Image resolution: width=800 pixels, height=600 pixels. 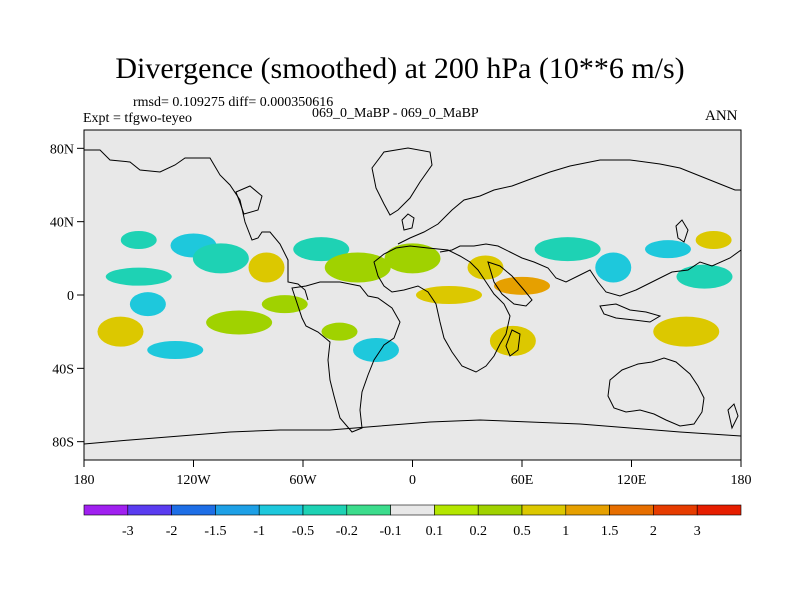 What do you see at coordinates (478, 531) in the screenshot?
I see `colorbar-label: 0.2` at bounding box center [478, 531].